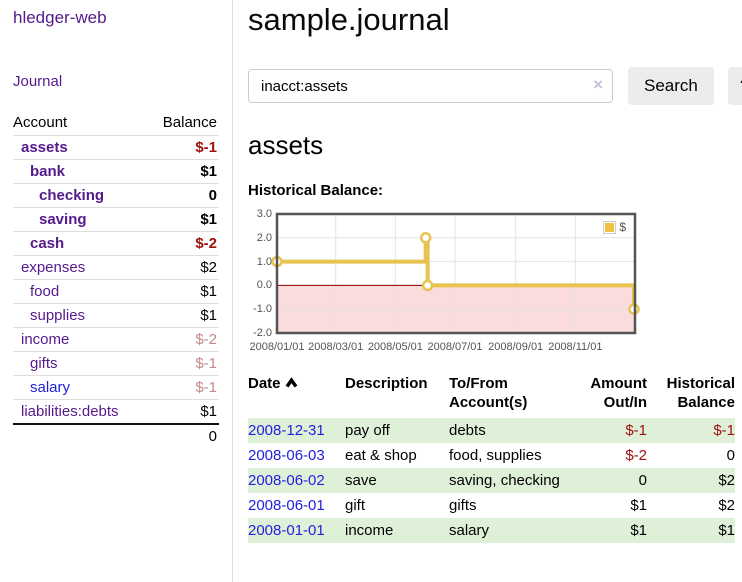  Describe the element at coordinates (724, 430) in the screenshot. I see `transaction-balance: $-1` at that location.